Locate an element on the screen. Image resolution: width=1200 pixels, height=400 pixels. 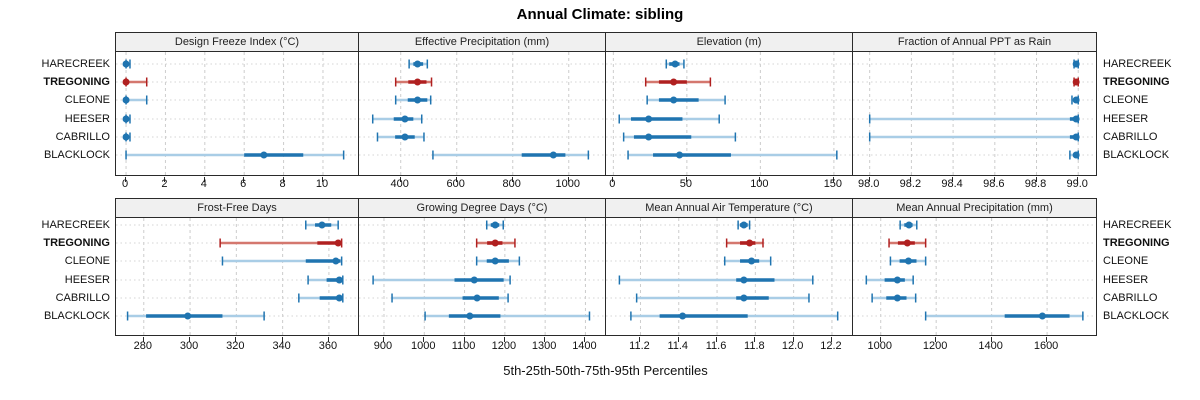
axis-tick-label: 10 is located at coordinates (322, 184).